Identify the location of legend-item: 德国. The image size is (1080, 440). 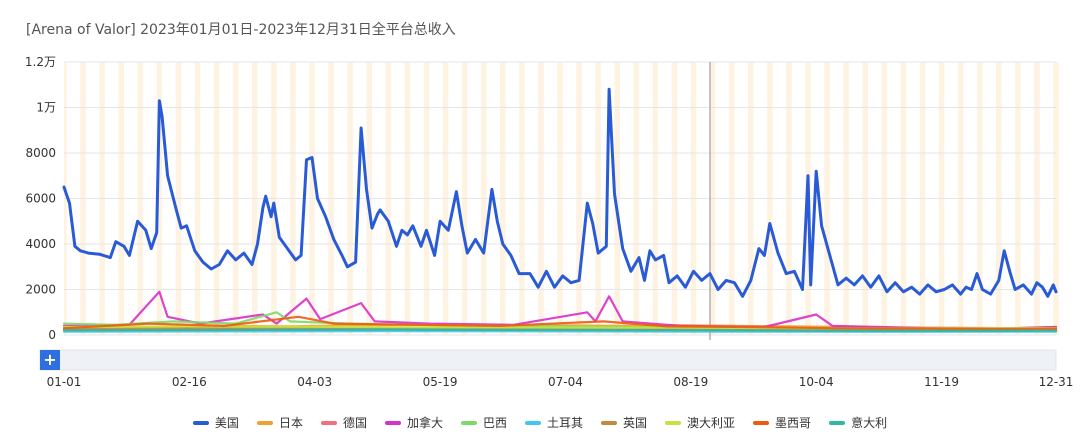
(343, 422).